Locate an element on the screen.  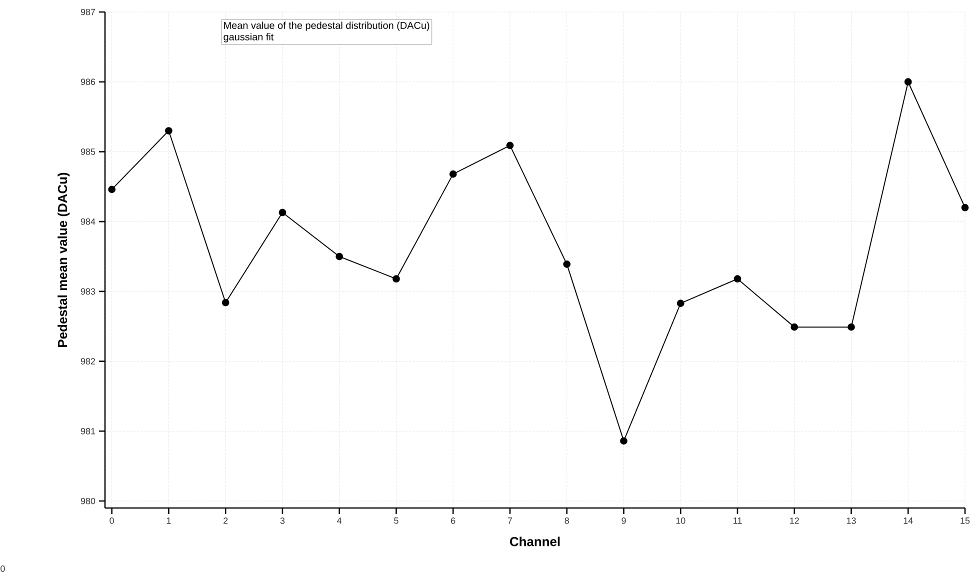
x-tick-label: 8 is located at coordinates (566, 521).